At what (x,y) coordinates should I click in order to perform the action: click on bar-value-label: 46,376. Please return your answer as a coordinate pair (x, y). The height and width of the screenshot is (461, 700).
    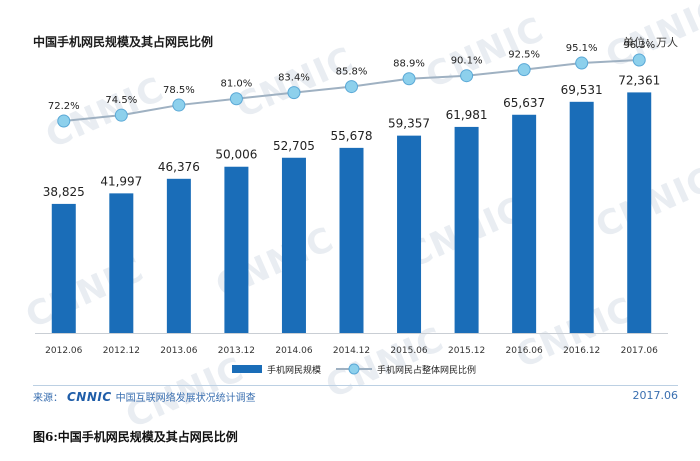
    Looking at the image, I should click on (179, 167).